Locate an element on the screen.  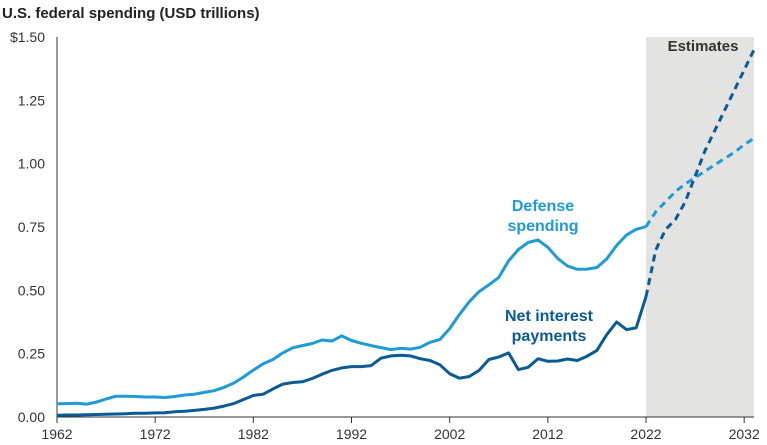
x-tick-label: 1992 is located at coordinates (351, 434).